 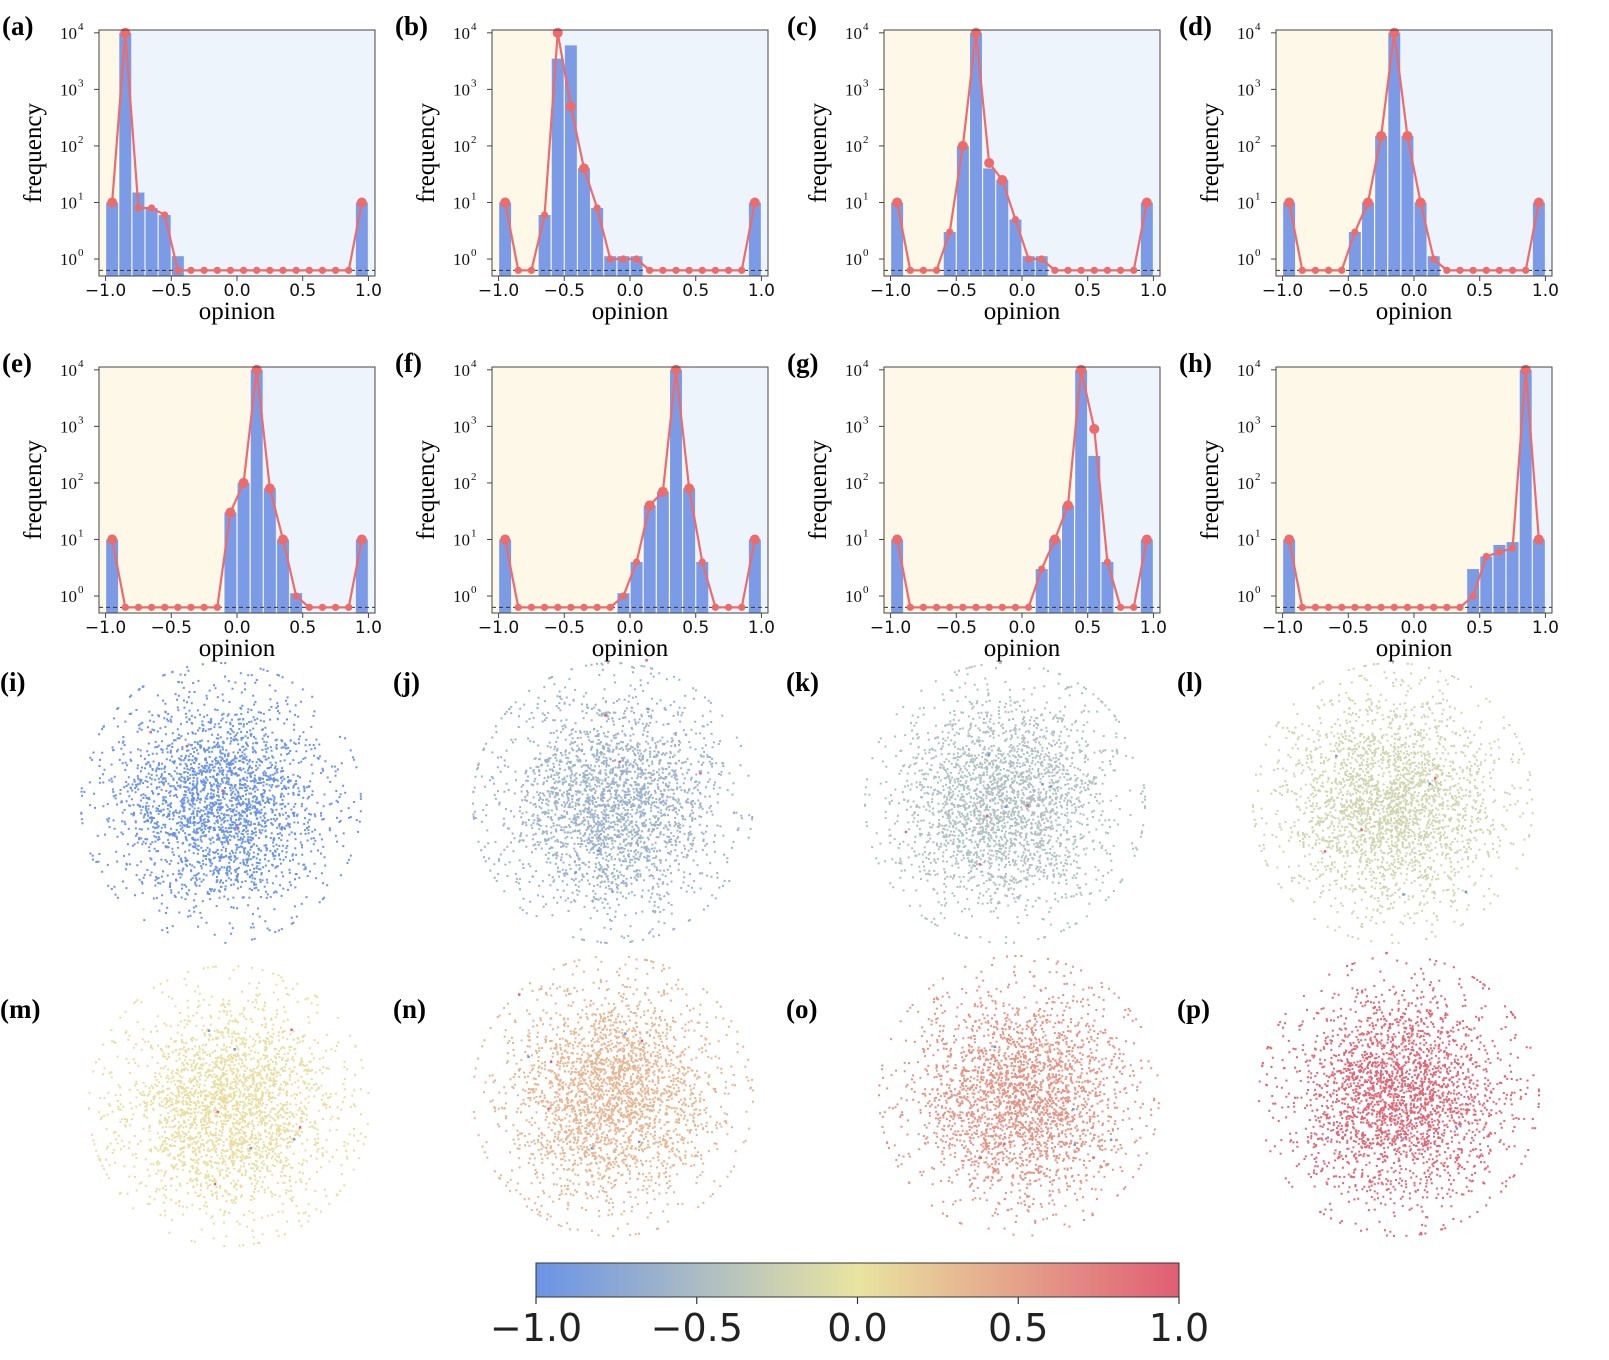 What do you see at coordinates (802, 363) in the screenshot?
I see `panel-label: (g)` at bounding box center [802, 363].